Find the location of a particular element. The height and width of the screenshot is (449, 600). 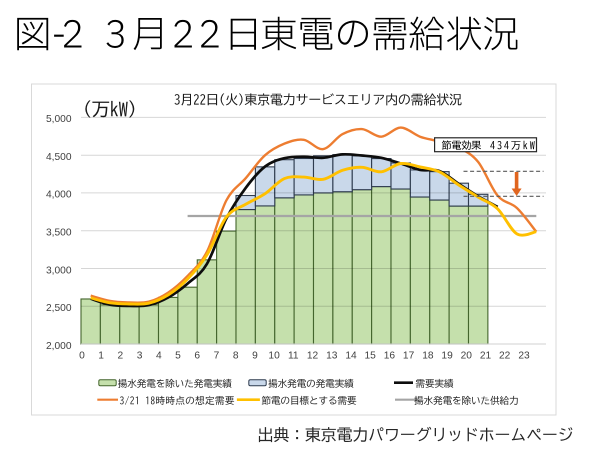

svg-text: 8 is located at coordinates (236, 356).